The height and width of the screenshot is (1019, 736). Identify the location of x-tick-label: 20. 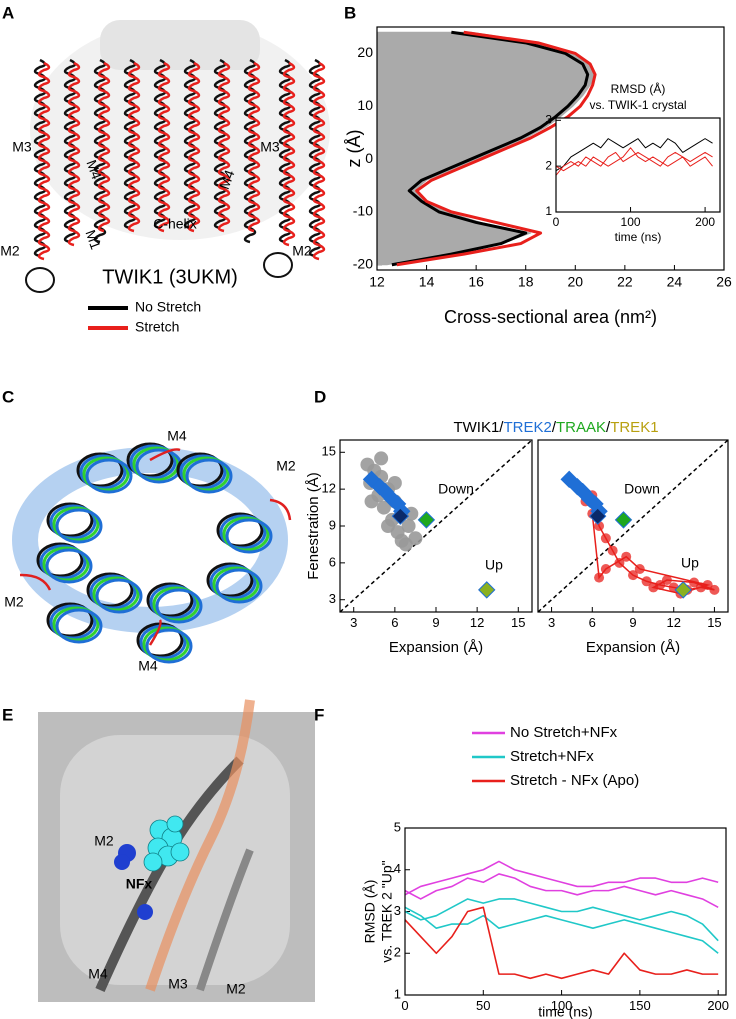
(575, 281).